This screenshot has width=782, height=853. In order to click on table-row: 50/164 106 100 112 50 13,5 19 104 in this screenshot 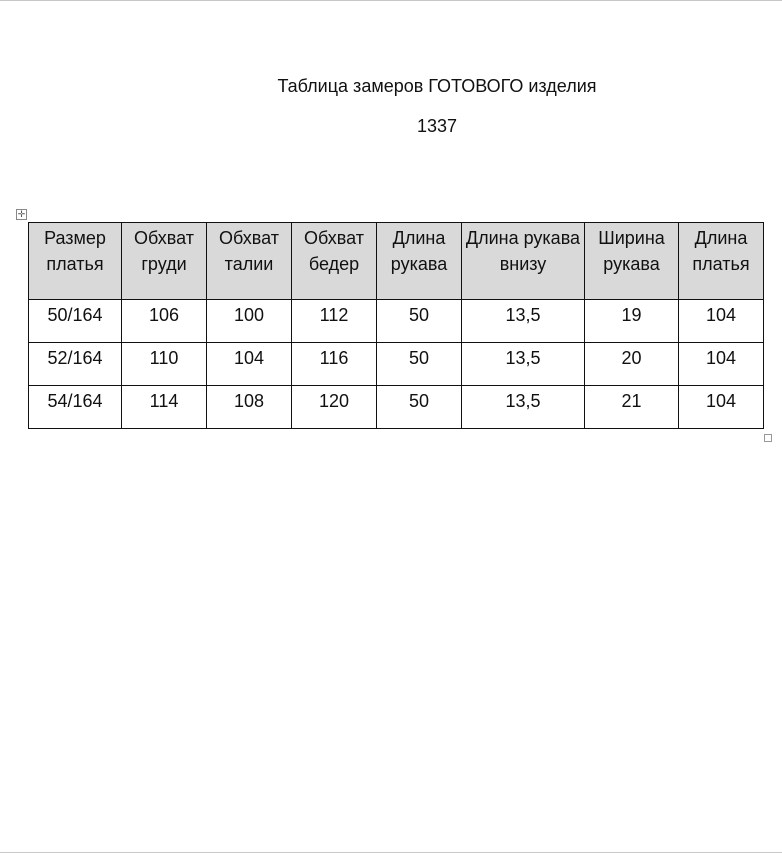, I will do `click(396, 321)`.